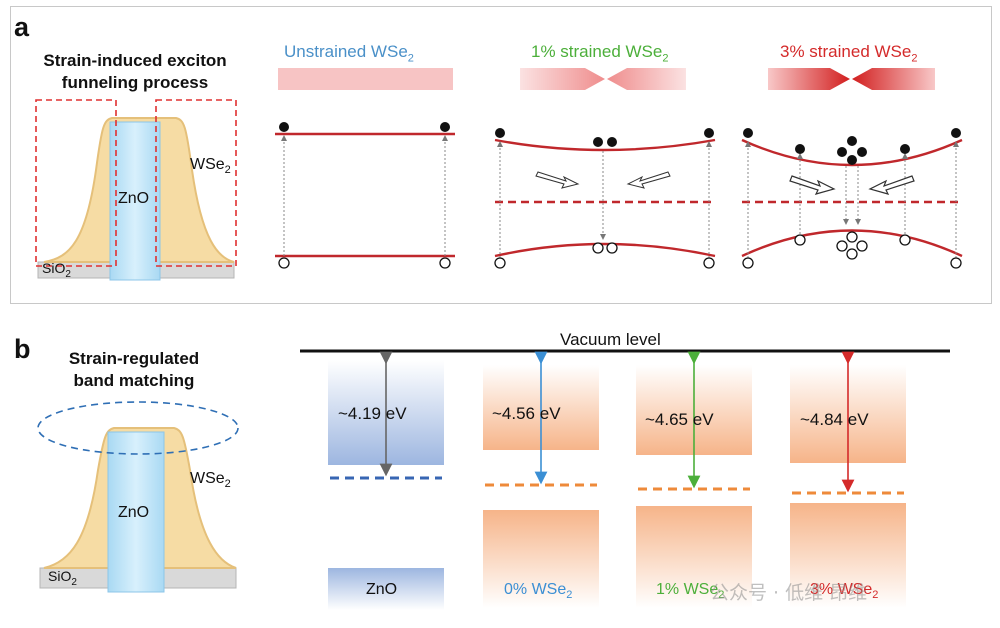  What do you see at coordinates (852, 198) in the screenshot?
I see `band-diagram-3pct` at bounding box center [852, 198].